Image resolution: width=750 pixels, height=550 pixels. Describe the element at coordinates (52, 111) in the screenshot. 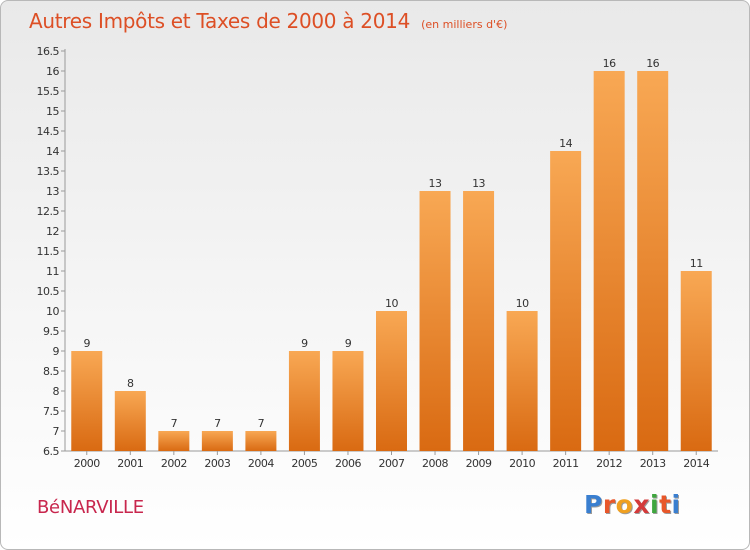

I see `y-tick-label: 15` at that location.